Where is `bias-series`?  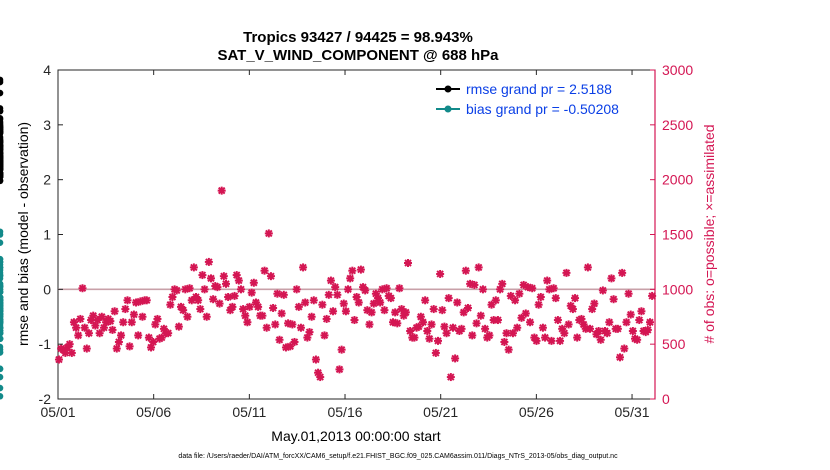 bias-series is located at coordinates (2, 314).